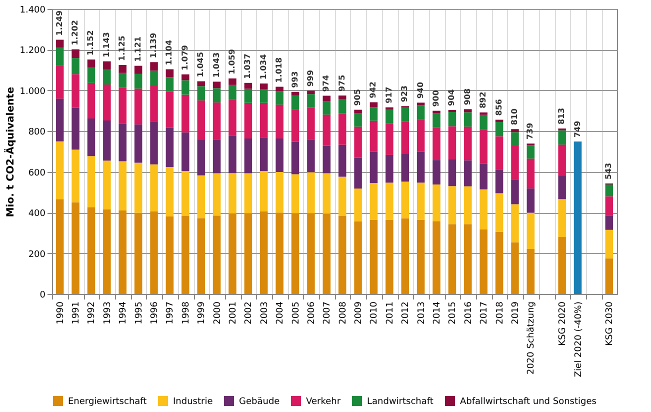 The width and height of the screenshot is (651, 412). I want to click on x-tick-label: KSG 2020, so click(563, 323).